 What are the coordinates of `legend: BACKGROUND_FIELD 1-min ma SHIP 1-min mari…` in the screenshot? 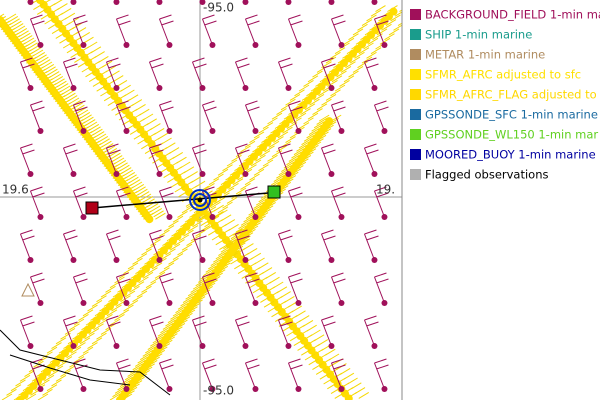 It's located at (505, 95).